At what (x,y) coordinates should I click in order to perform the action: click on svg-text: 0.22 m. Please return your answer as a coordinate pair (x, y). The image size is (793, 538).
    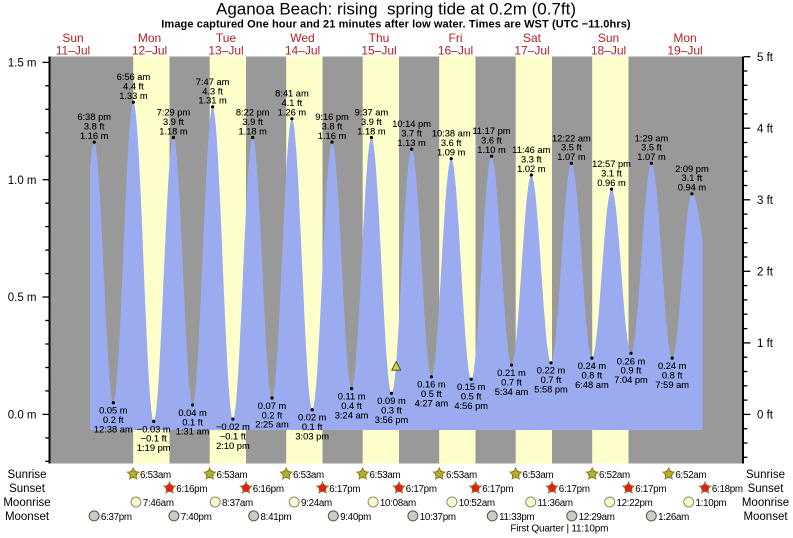
    Looking at the image, I should click on (551, 371).